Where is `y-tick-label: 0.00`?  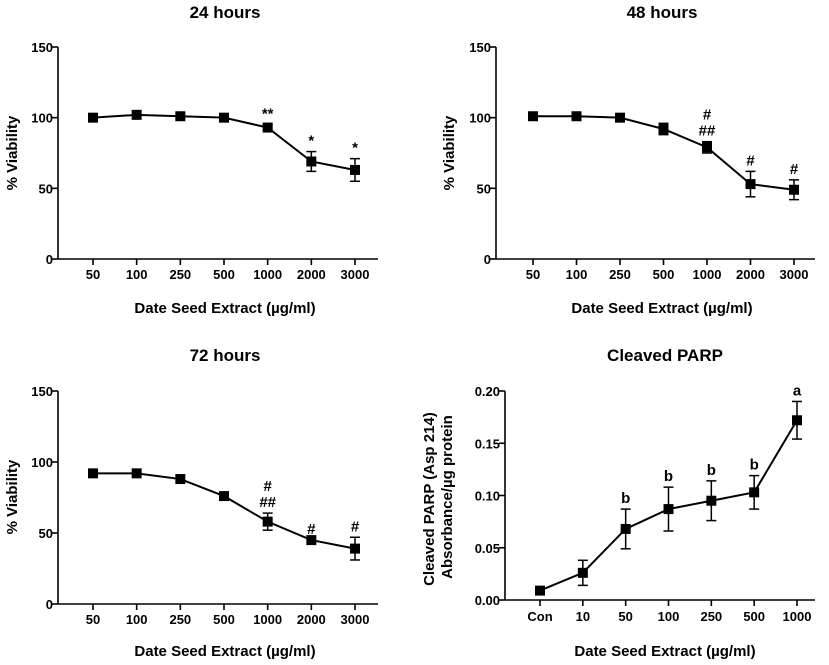 y-tick-label: 0.00 is located at coordinates (487, 600).